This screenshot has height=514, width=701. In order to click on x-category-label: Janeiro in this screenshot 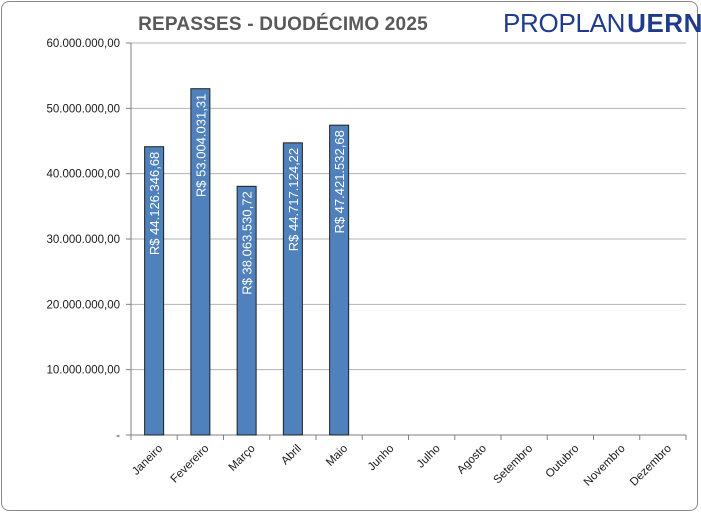, I will do `click(147, 460)`.